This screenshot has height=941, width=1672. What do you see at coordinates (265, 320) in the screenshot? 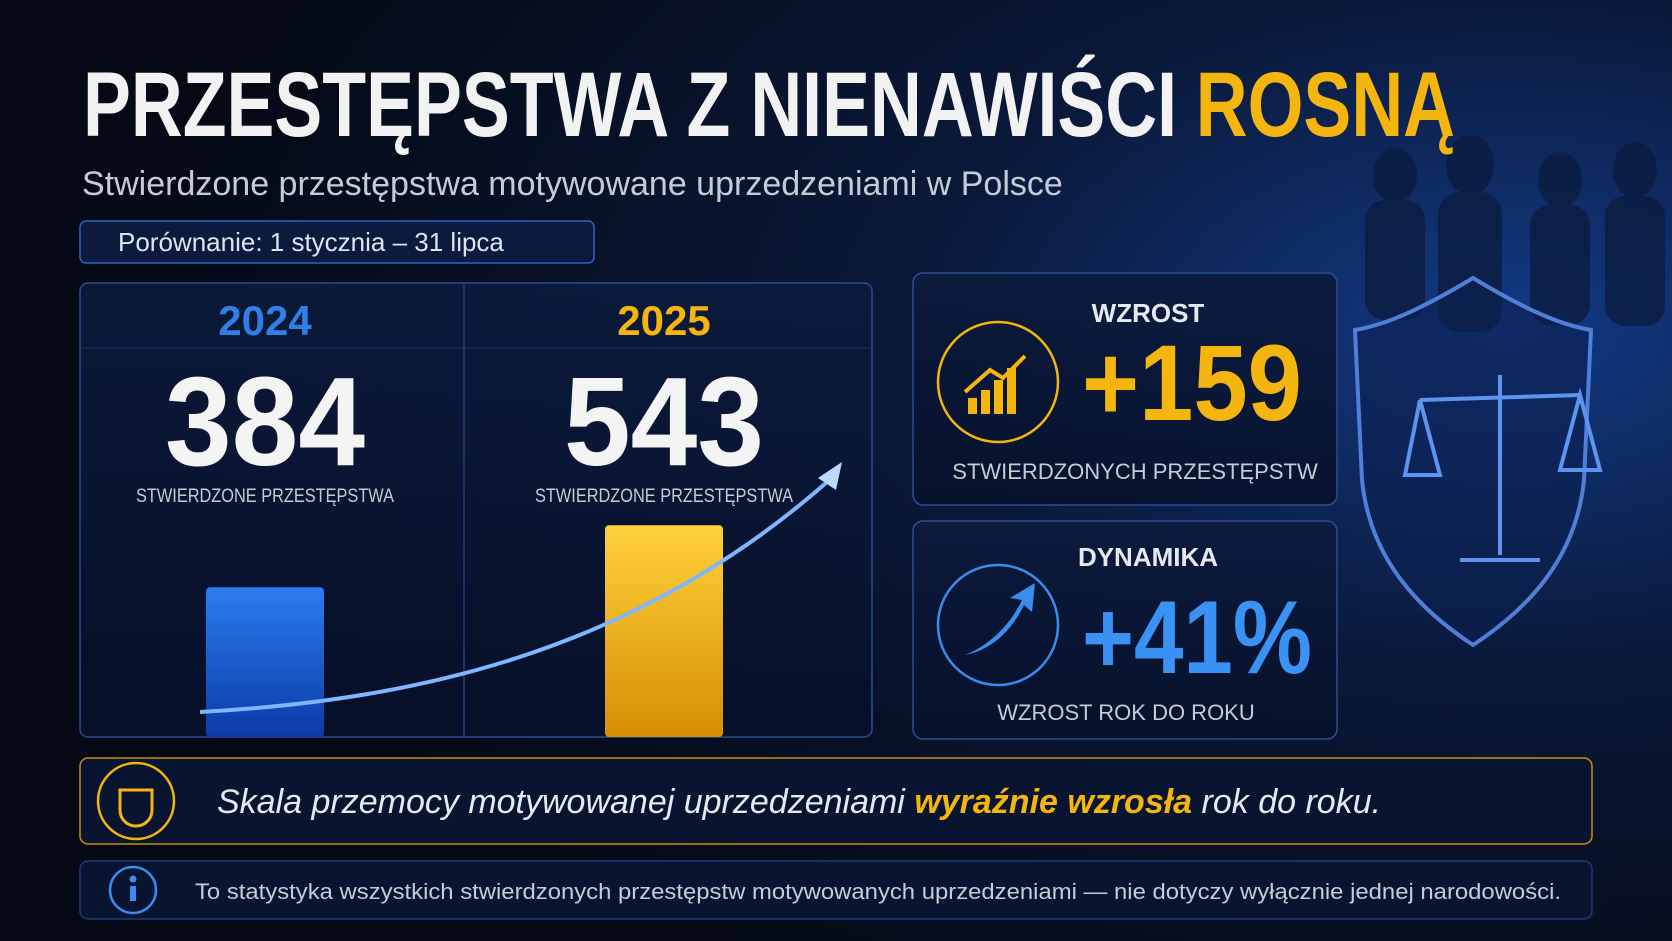
I see `year: 2024` at bounding box center [265, 320].